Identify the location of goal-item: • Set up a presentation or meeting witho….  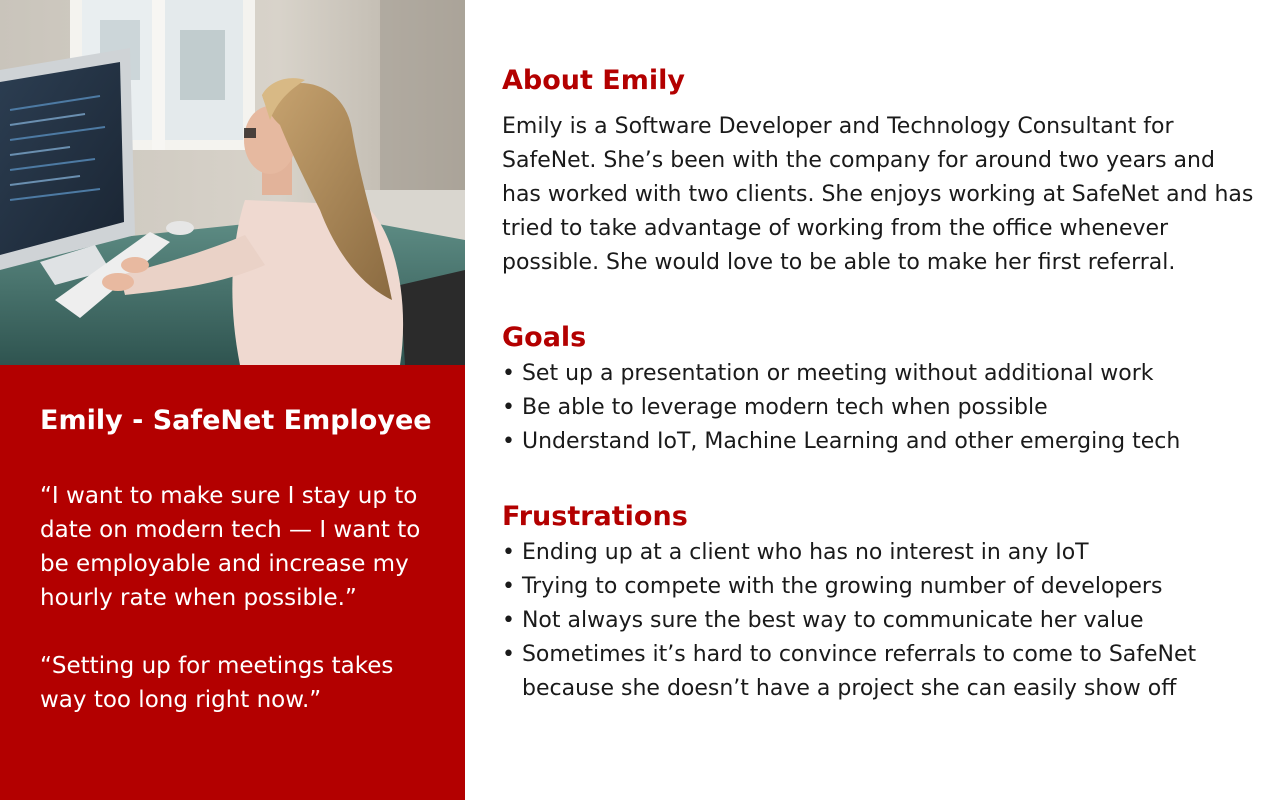
(828, 373).